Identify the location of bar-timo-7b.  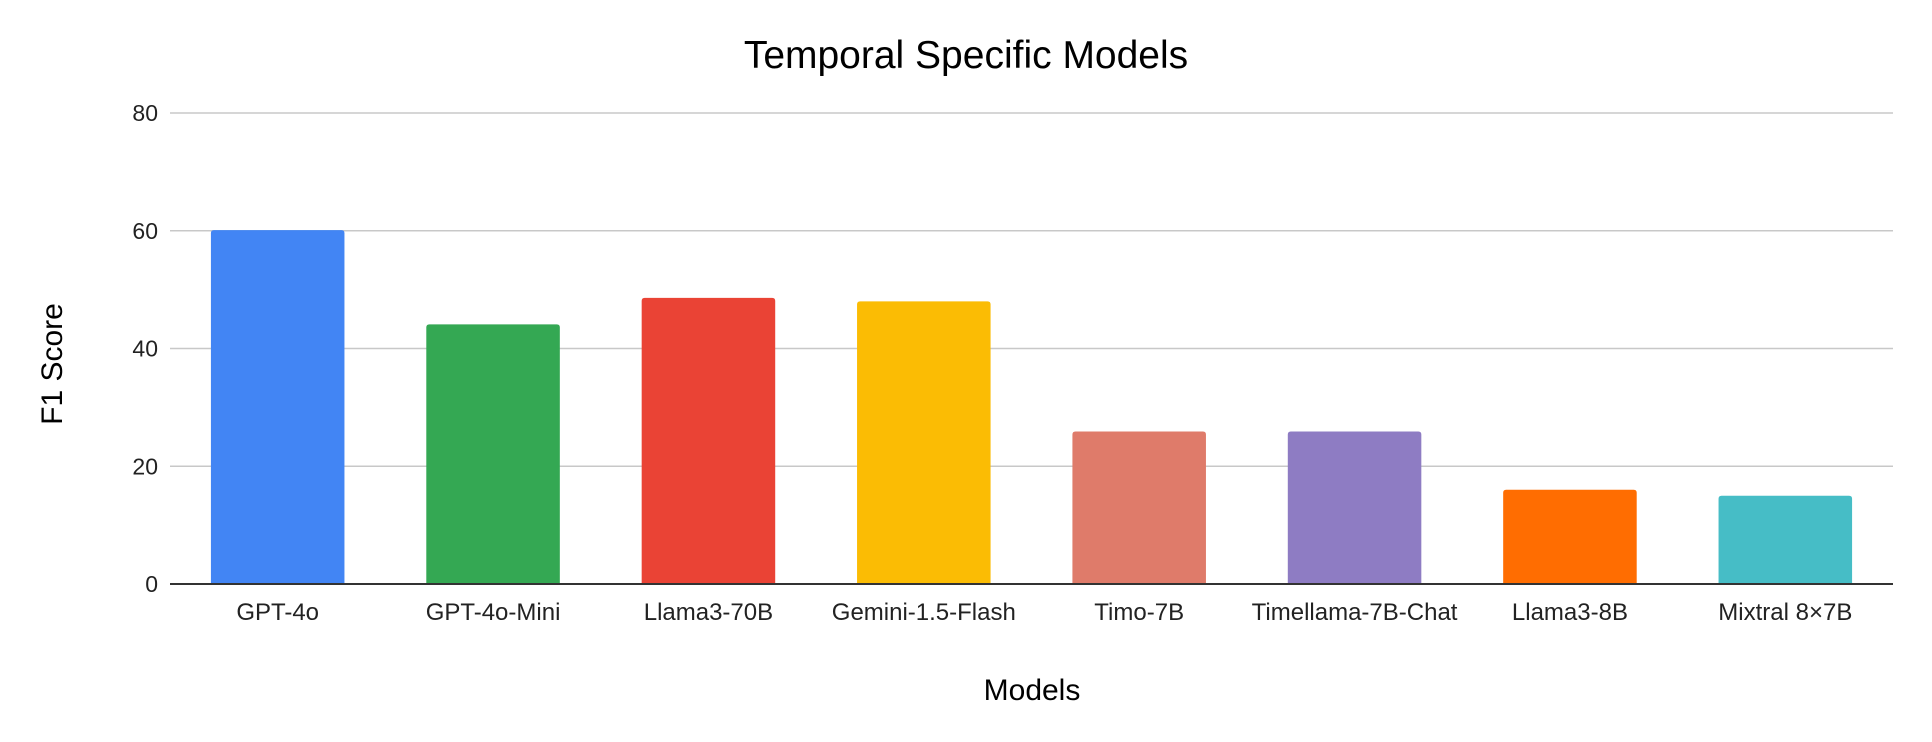
(1139, 507).